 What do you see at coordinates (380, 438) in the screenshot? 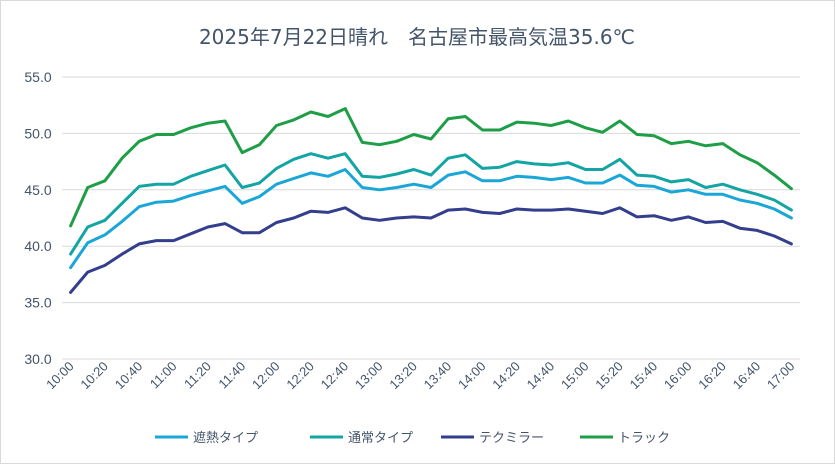
I see `legend-label: 通常タイプ` at bounding box center [380, 438].